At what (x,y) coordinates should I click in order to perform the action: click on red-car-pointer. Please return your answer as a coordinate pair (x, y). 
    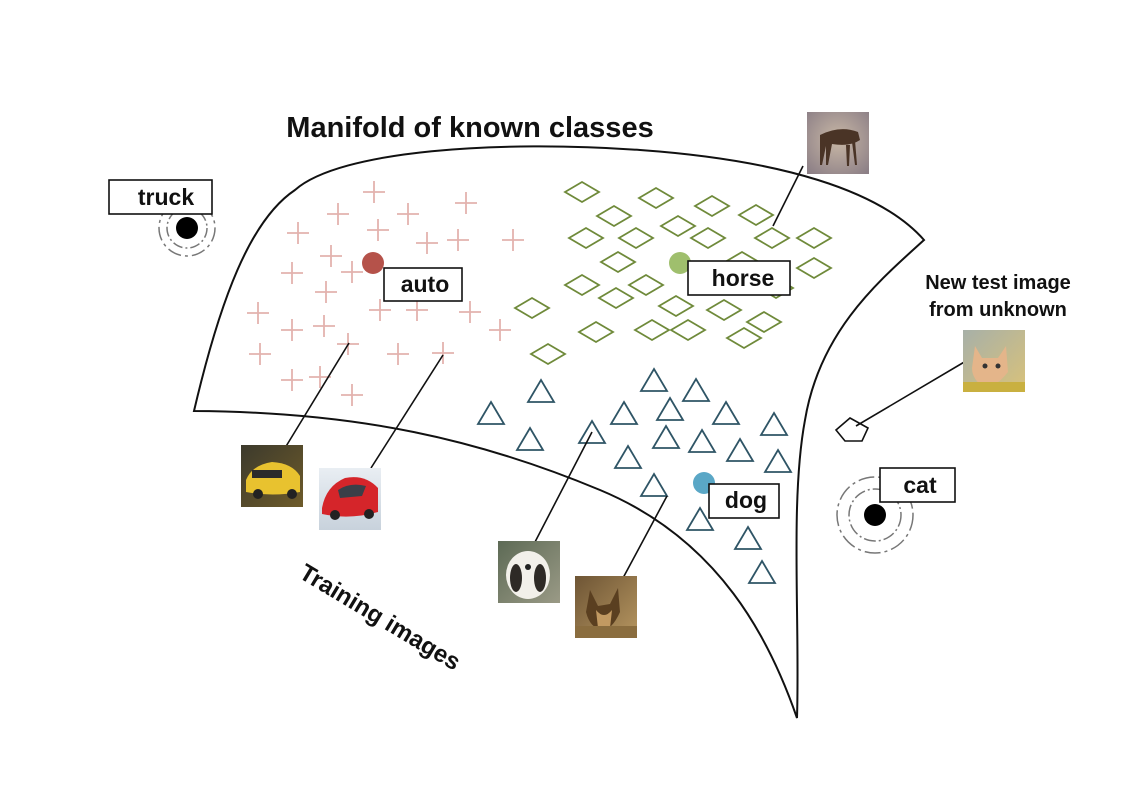
    Looking at the image, I should click on (407, 411).